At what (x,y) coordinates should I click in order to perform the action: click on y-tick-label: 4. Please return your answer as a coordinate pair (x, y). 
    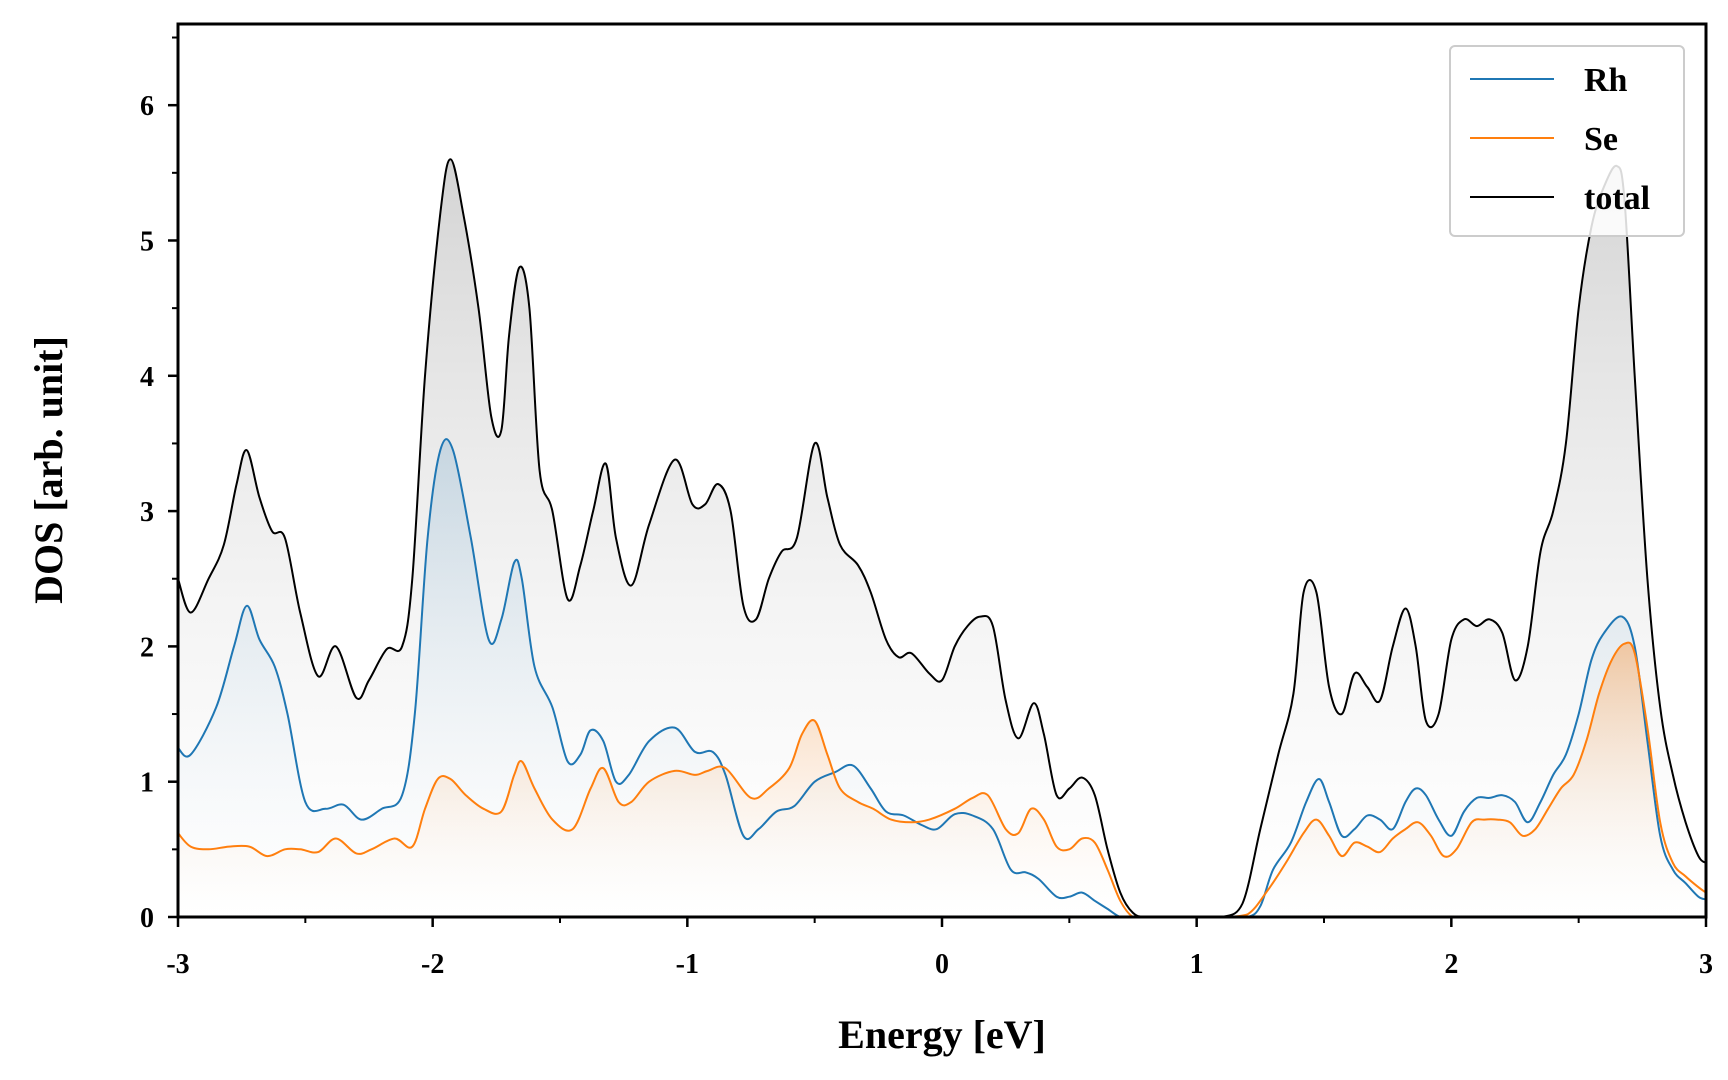
    Looking at the image, I should click on (147, 377).